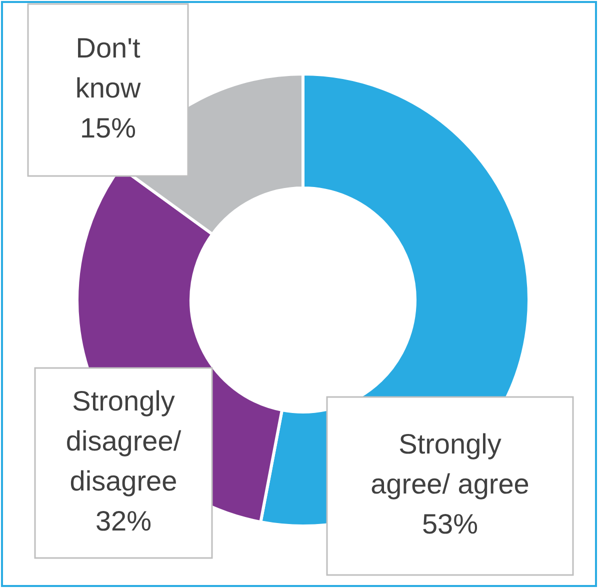 Image resolution: width=598 pixels, height=588 pixels. What do you see at coordinates (108, 128) in the screenshot?
I see `data-label: 15%` at bounding box center [108, 128].